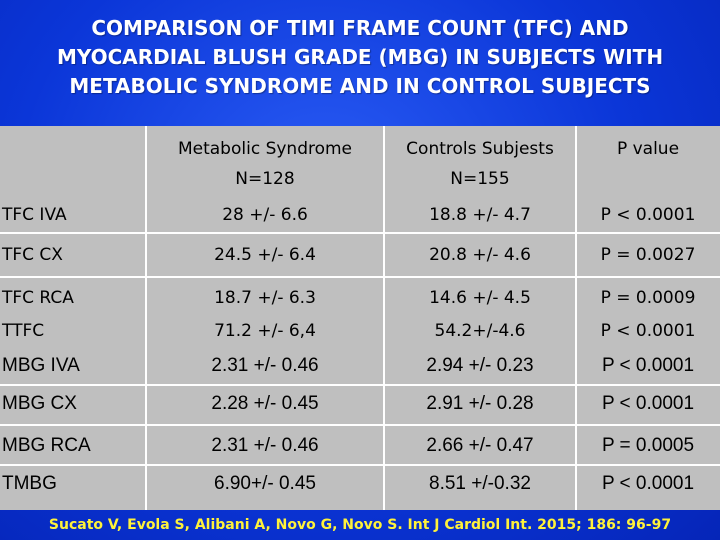 The image size is (720, 540). What do you see at coordinates (480, 149) in the screenshot?
I see `header-ctrl-title: Controls Subjests` at bounding box center [480, 149].